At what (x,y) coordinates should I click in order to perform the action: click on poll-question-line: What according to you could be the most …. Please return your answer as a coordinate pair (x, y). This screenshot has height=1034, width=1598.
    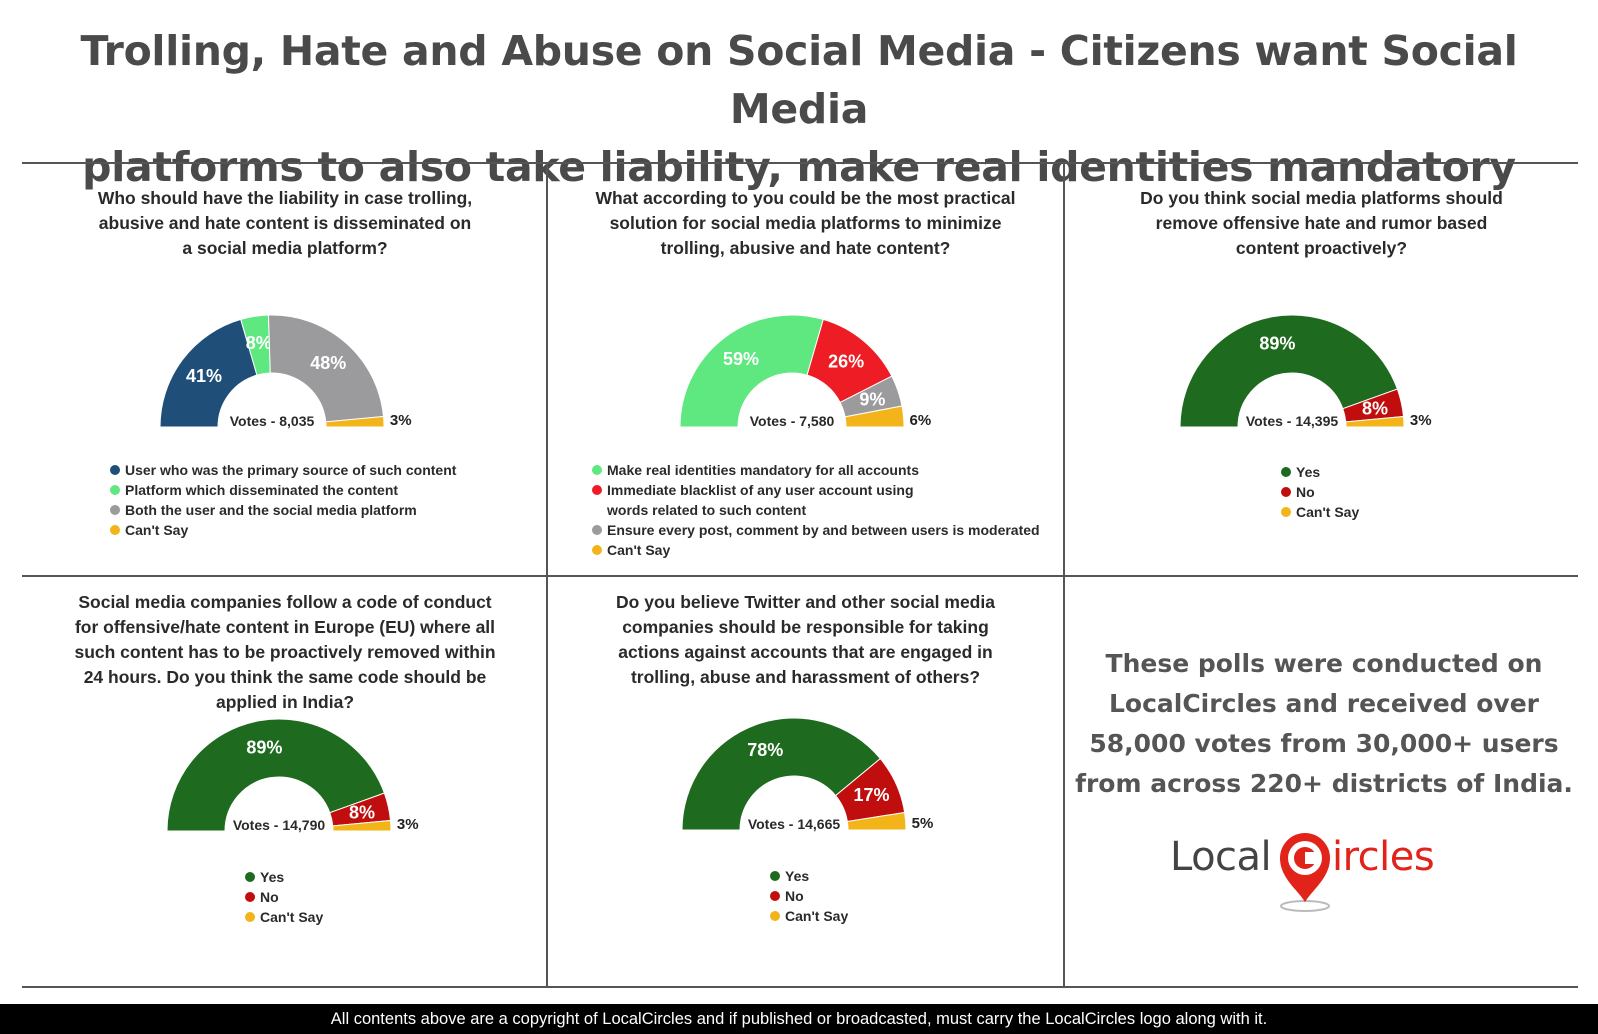
    Looking at the image, I should click on (805, 198).